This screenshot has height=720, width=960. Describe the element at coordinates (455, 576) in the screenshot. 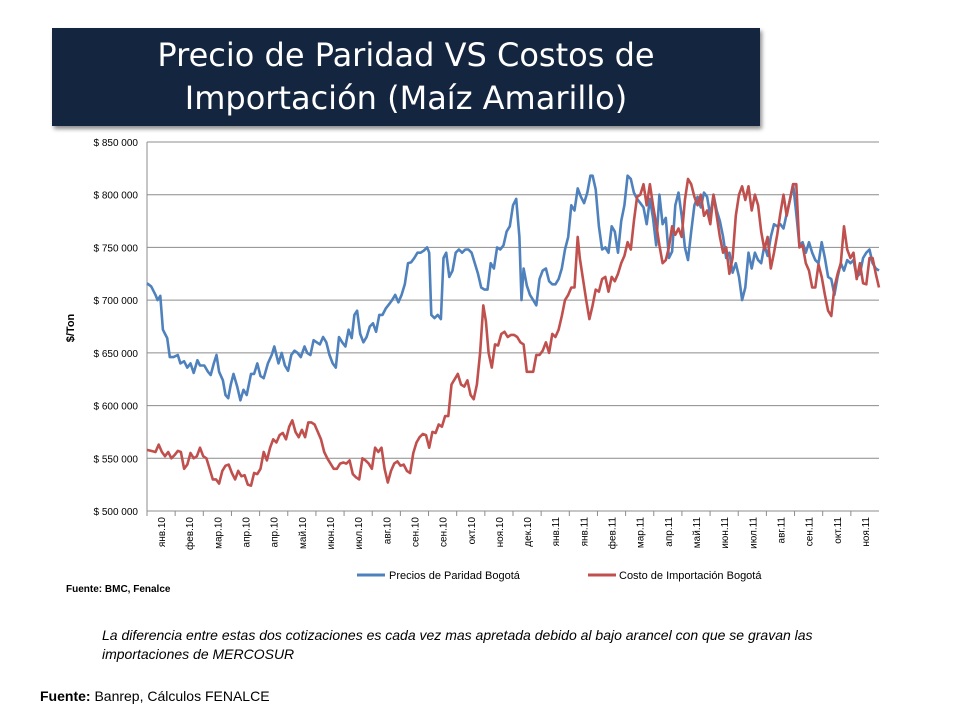

I see `legend-label-paridad: Precios de Paridad Bogotá` at that location.